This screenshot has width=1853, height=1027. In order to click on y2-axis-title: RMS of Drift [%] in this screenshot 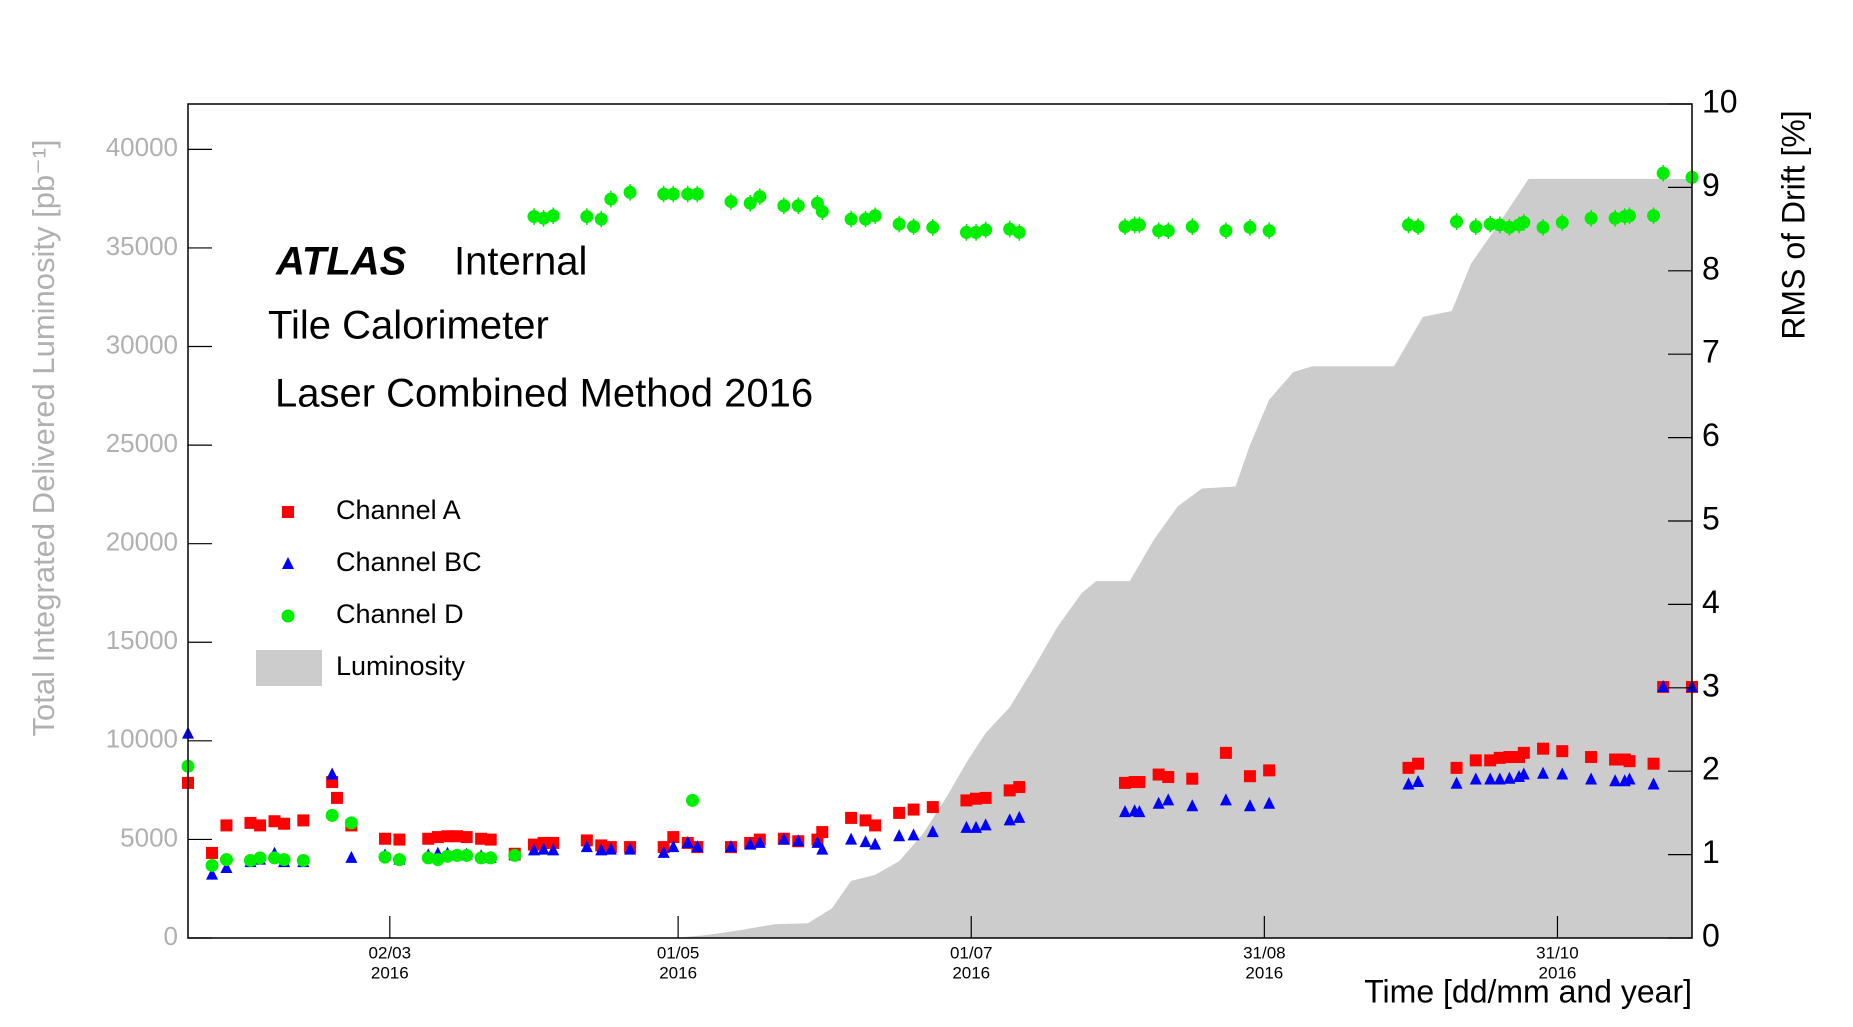, I will do `click(1793, 224)`.